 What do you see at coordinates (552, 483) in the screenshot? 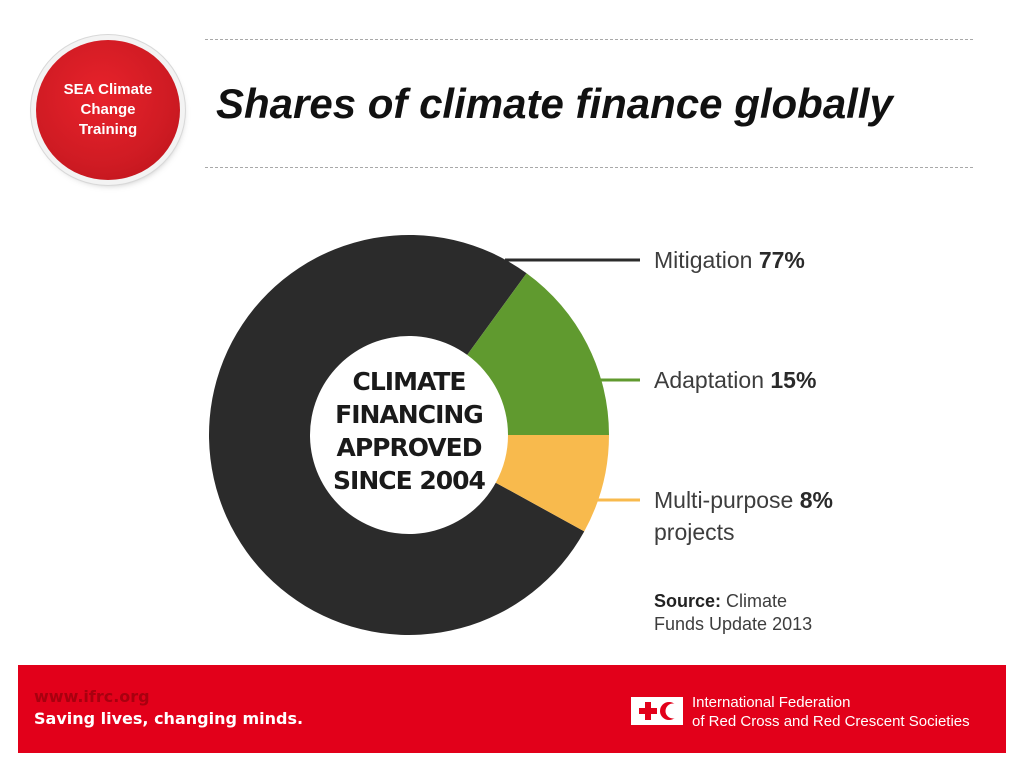
I see `donut-slice-multi-purpose` at bounding box center [552, 483].